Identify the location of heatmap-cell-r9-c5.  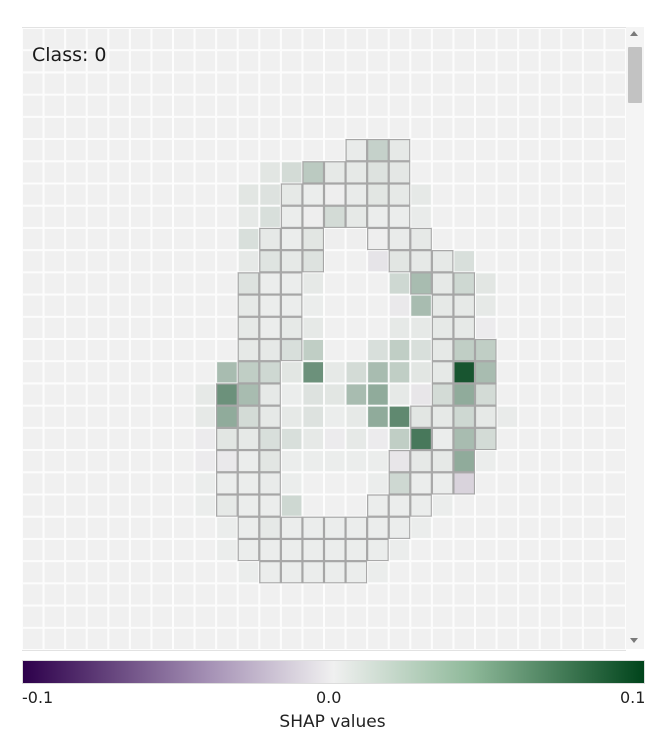
(140, 239).